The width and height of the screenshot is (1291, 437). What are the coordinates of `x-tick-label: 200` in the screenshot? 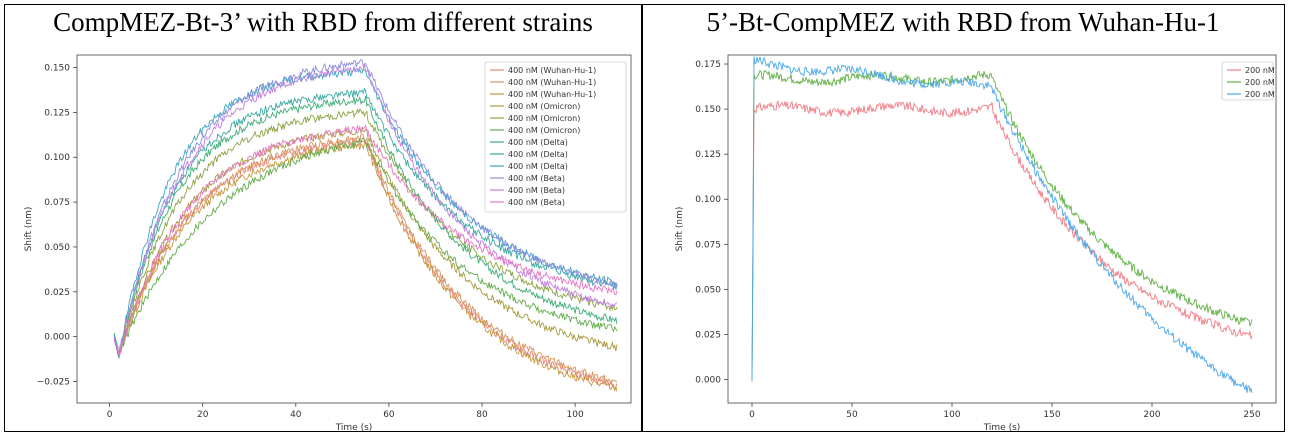 It's located at (1151, 415).